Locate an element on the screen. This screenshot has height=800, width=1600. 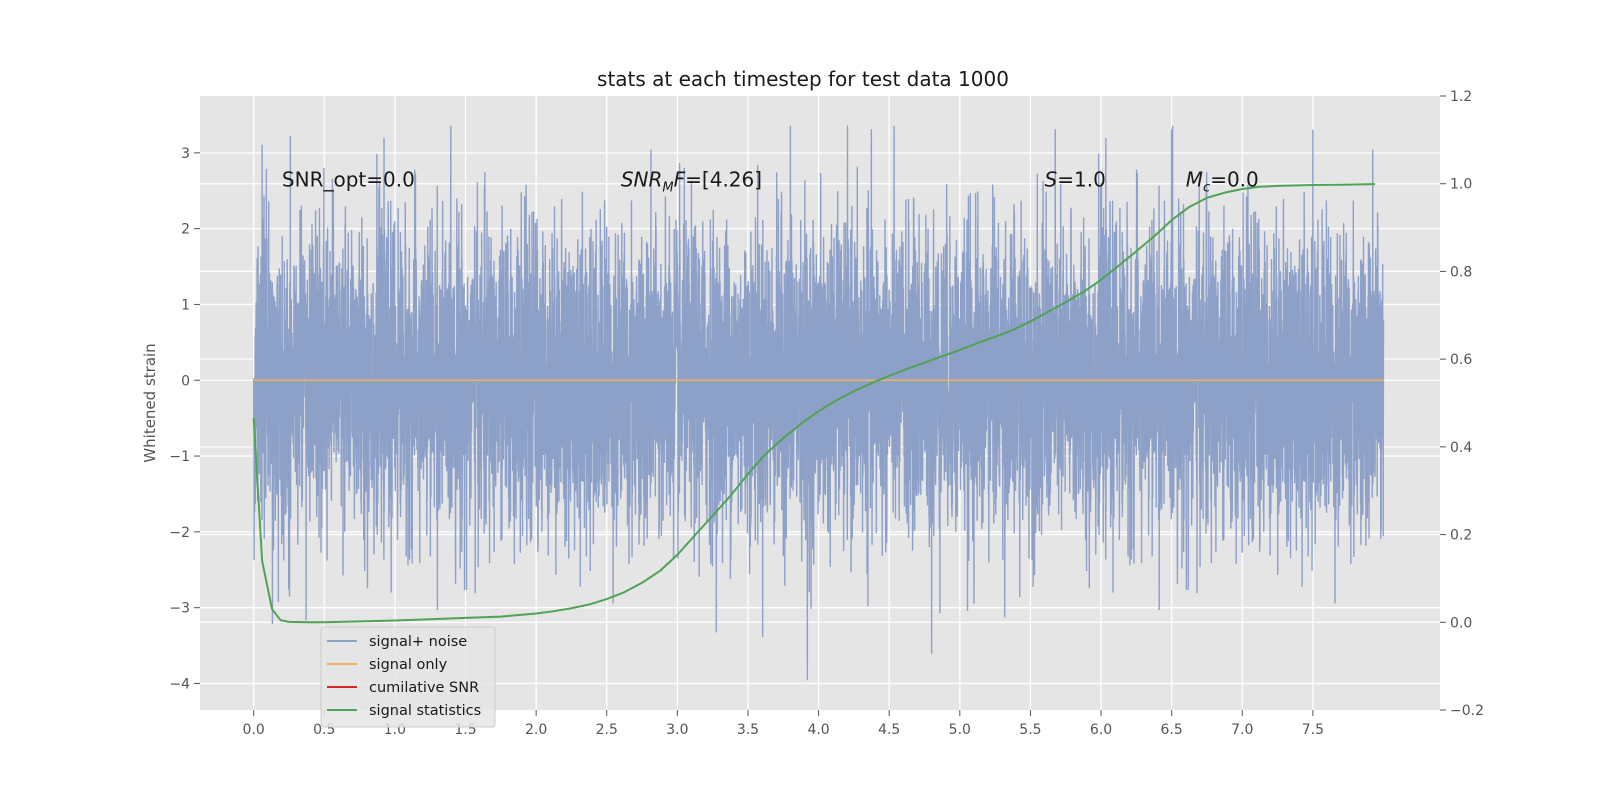
y2-tick-label-2: 0.2 is located at coordinates (1461, 536).